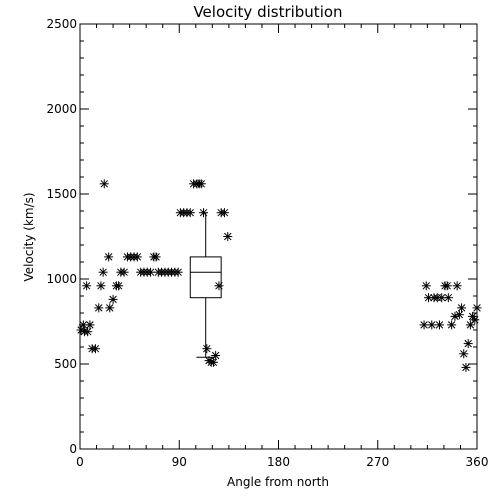 Image resolution: width=500 pixels, height=500 pixels. I want to click on x-tick-label: 270, so click(377, 462).